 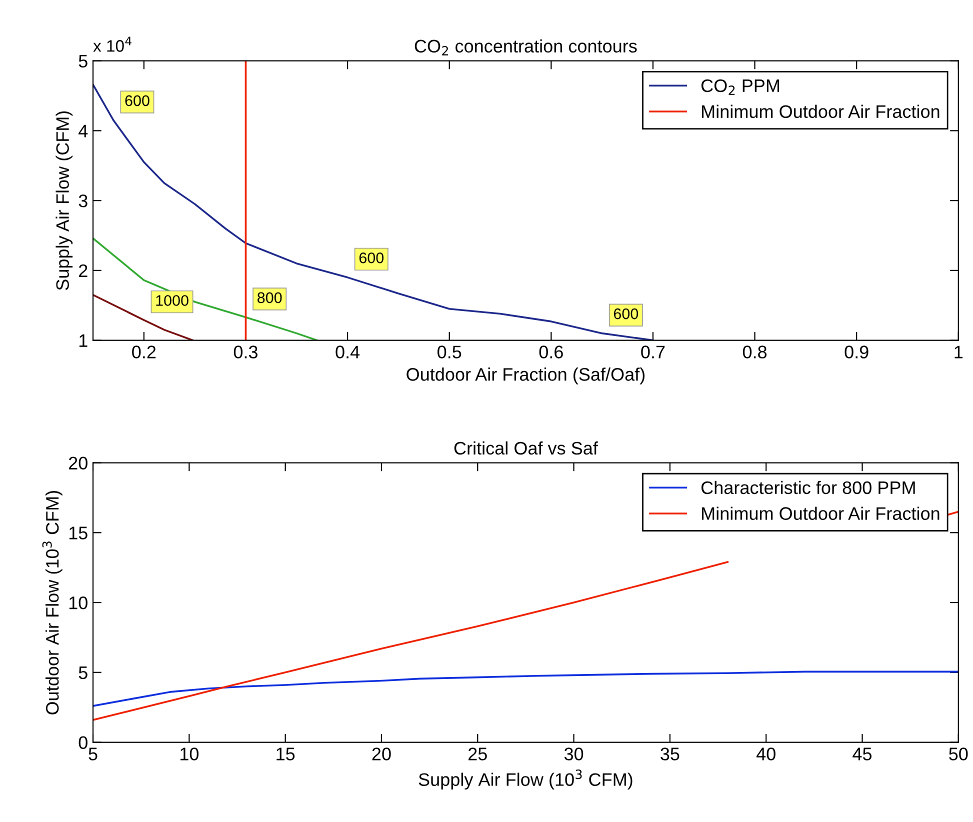 What do you see at coordinates (754, 352) in the screenshot?
I see `x-tick-label: 0.8` at bounding box center [754, 352].